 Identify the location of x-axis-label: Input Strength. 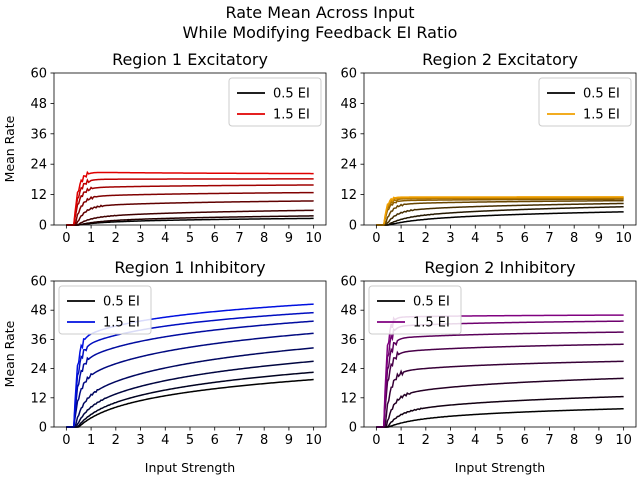
(190, 467).